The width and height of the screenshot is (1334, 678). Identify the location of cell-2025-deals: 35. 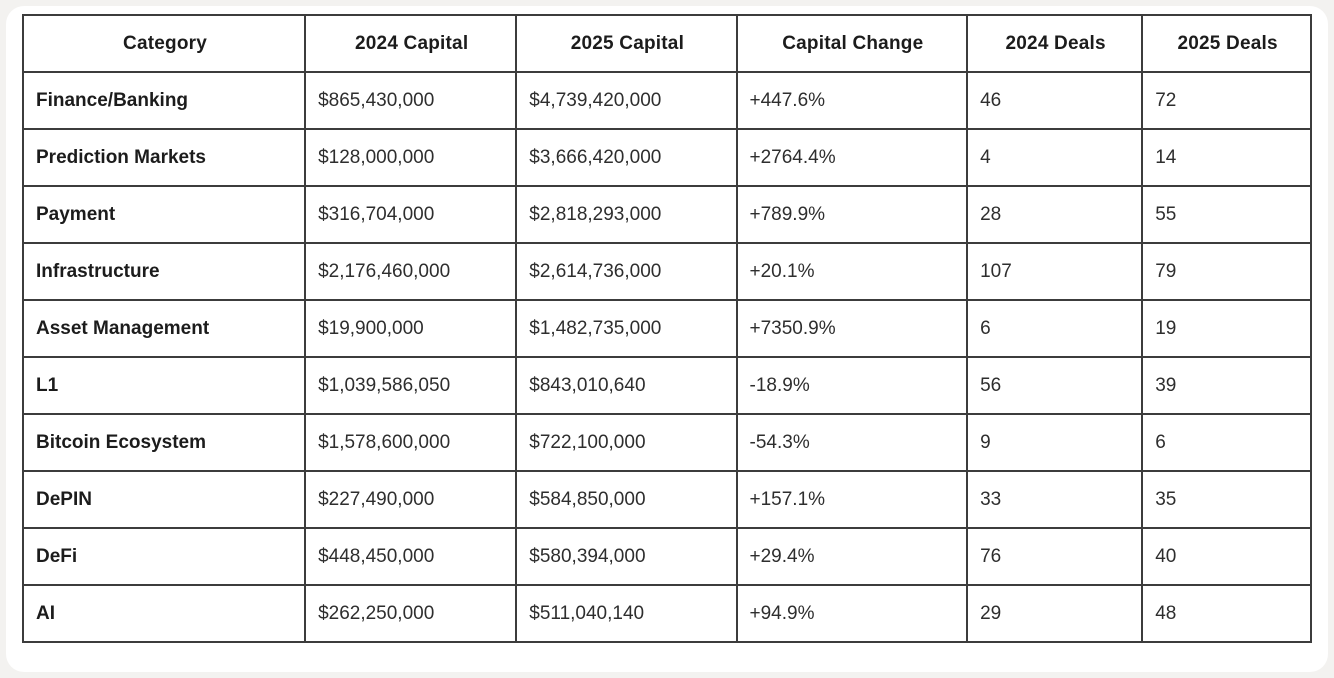
(1226, 499).